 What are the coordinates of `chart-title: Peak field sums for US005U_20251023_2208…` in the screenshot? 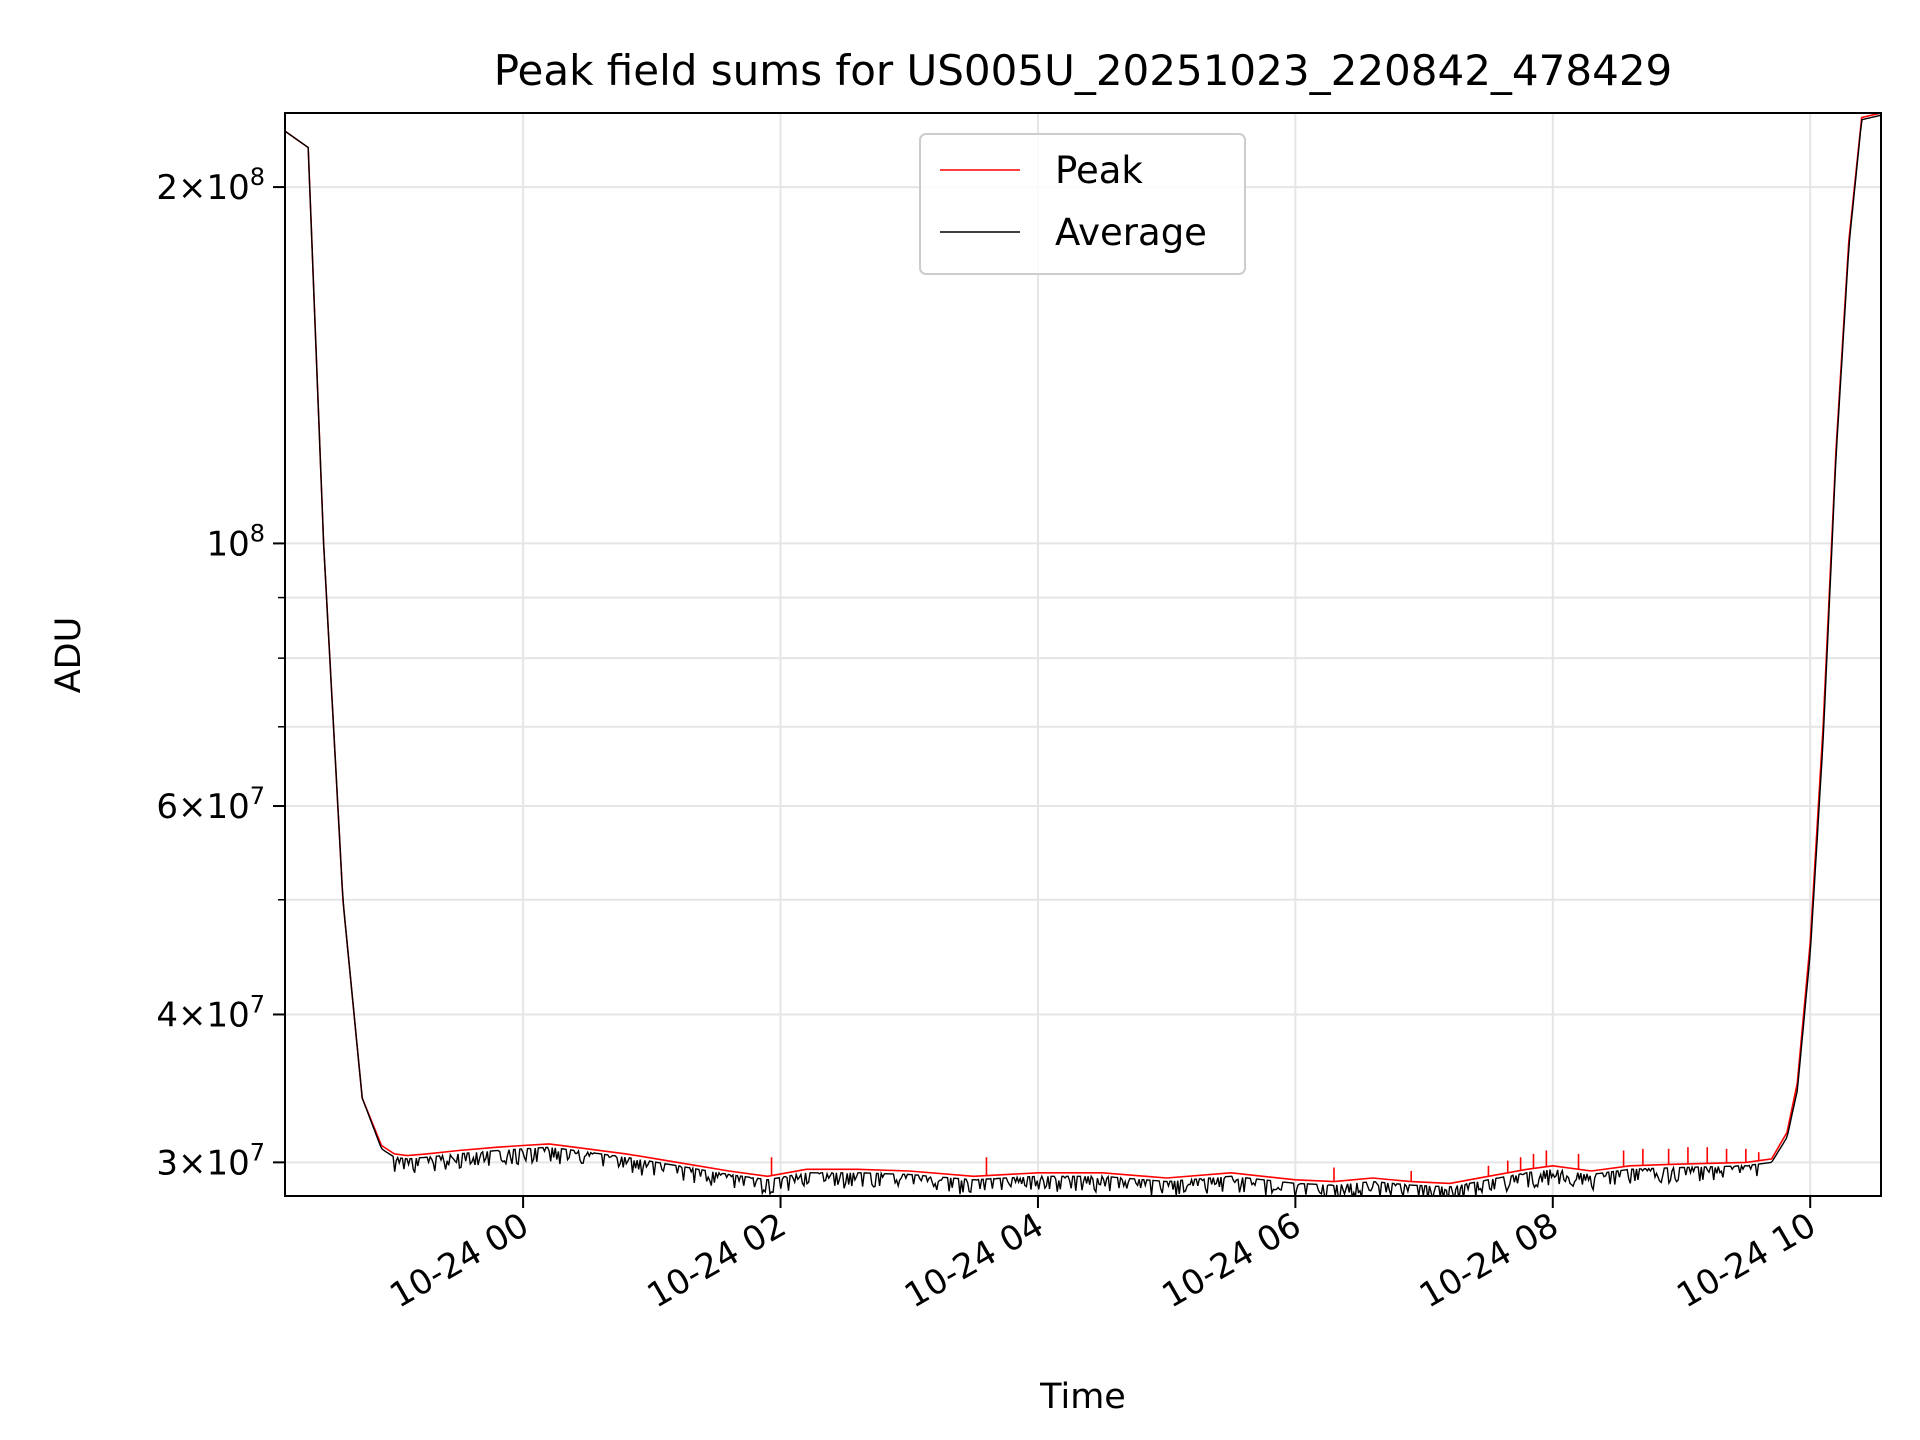 It's located at (1083, 70).